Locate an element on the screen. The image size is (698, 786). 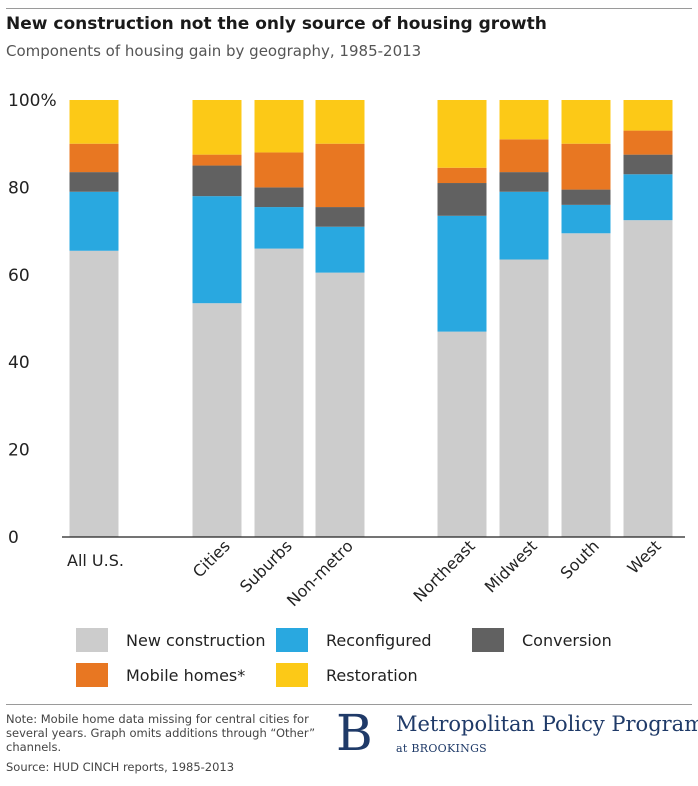
x-tick-label: Non-metro is located at coordinates (320, 573).